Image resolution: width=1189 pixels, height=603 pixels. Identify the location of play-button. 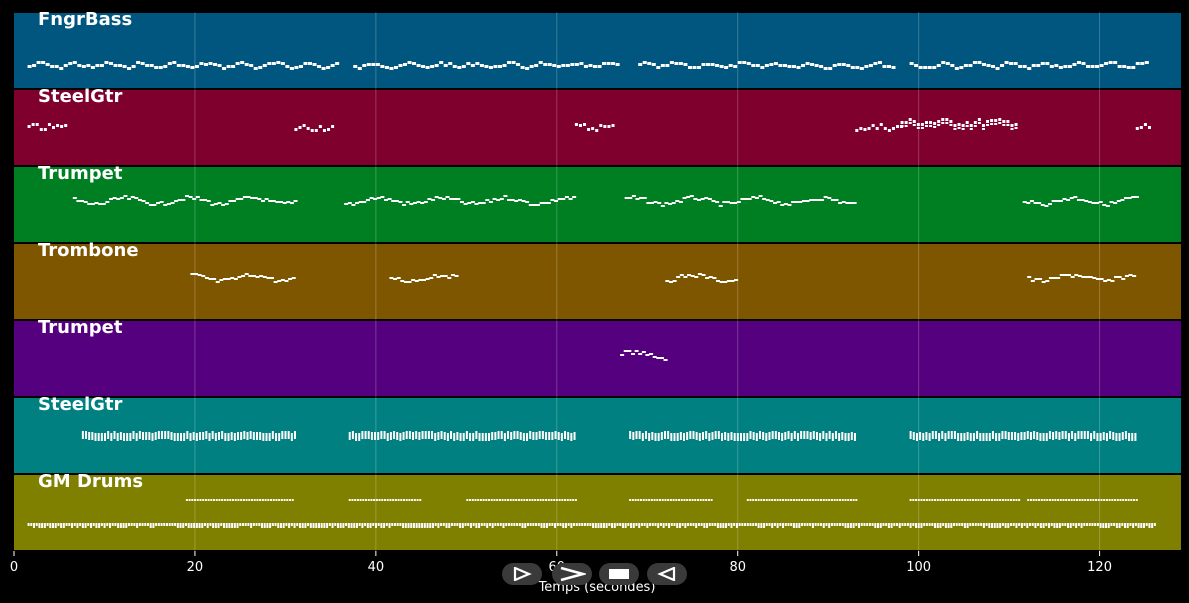
(522, 574).